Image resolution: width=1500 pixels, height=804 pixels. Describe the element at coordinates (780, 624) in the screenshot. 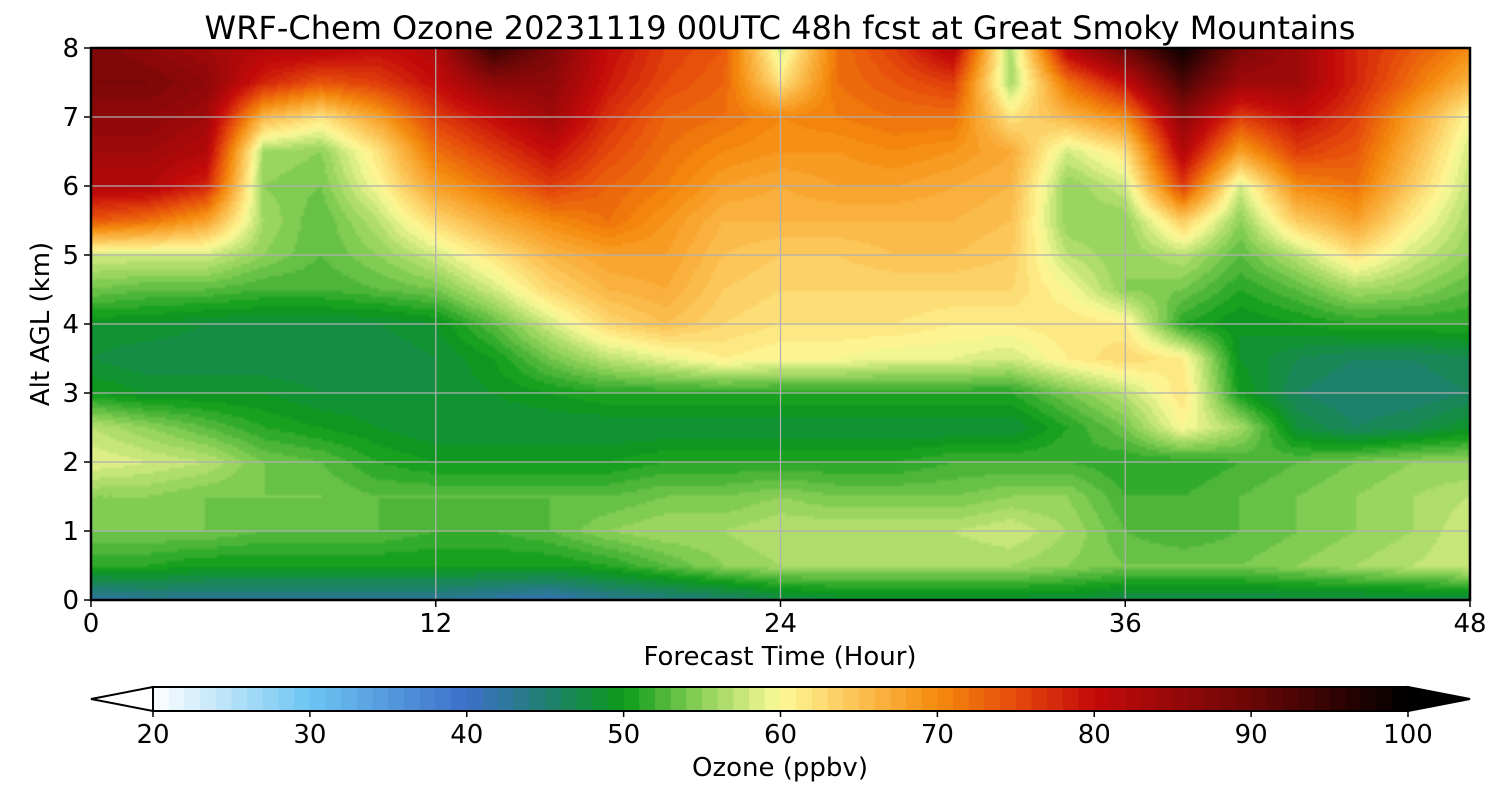

I see `x-tick-label: 24` at that location.